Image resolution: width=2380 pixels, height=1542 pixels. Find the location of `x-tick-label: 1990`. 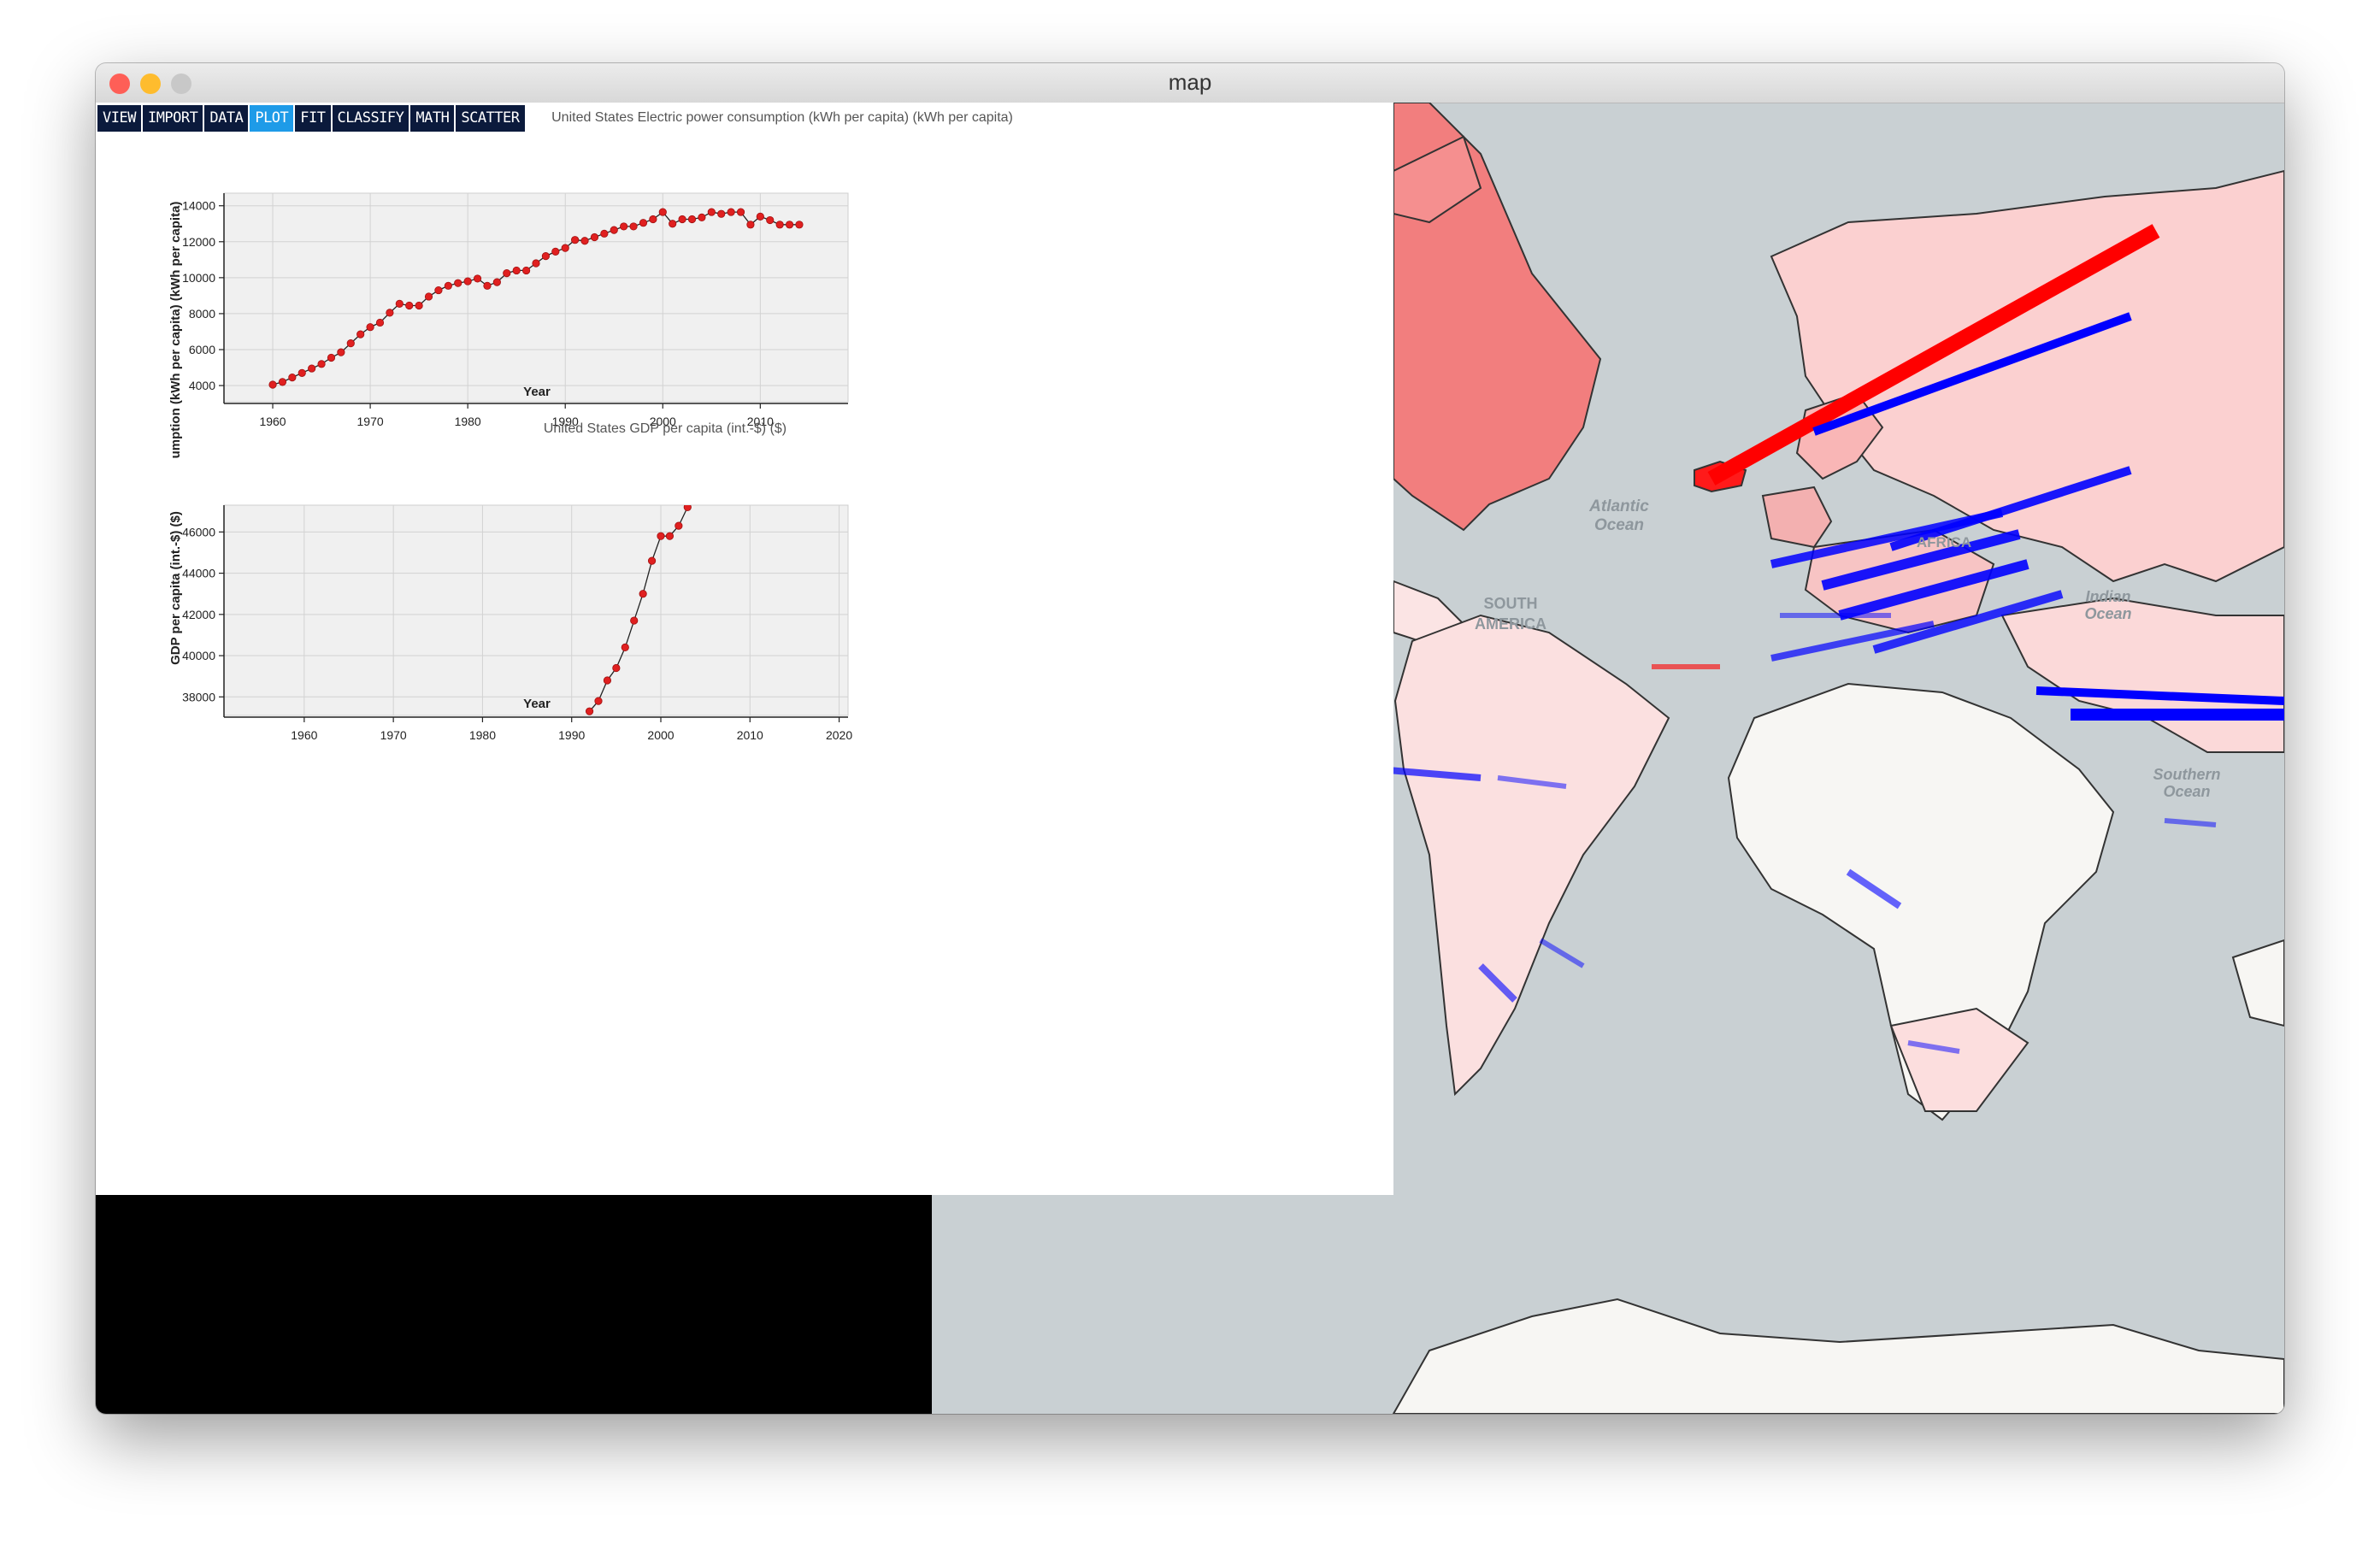

x-tick-label: 1990 is located at coordinates (572, 735).